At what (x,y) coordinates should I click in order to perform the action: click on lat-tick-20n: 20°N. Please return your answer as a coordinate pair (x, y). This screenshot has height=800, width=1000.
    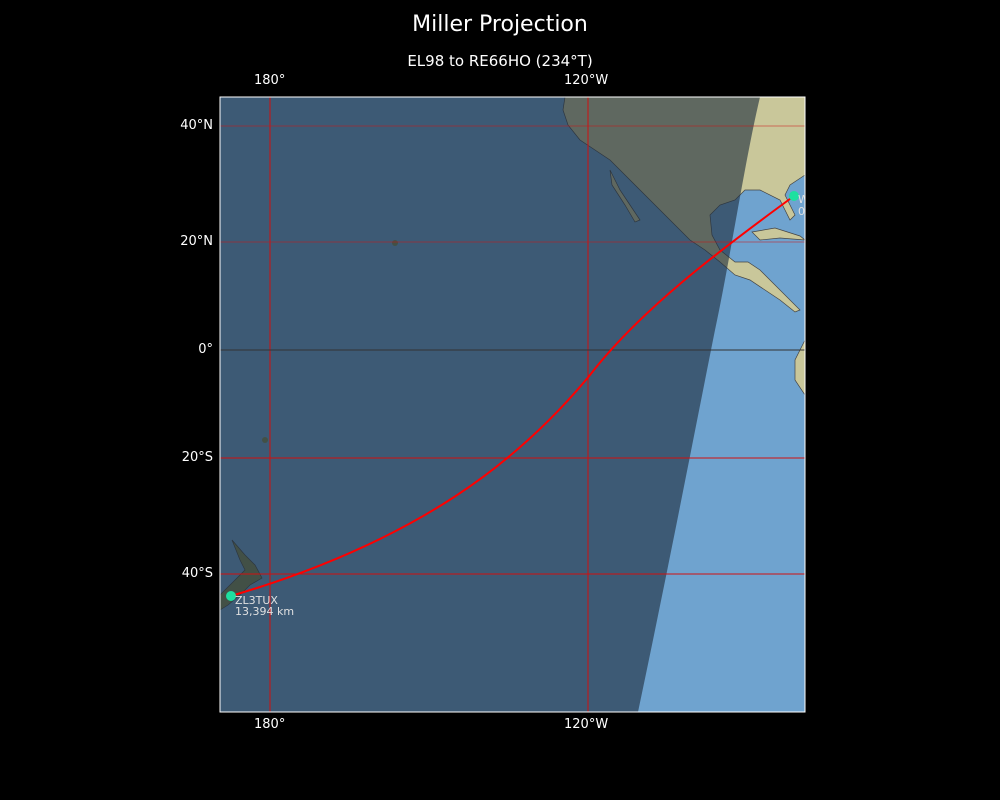
    Looking at the image, I should click on (196, 241).